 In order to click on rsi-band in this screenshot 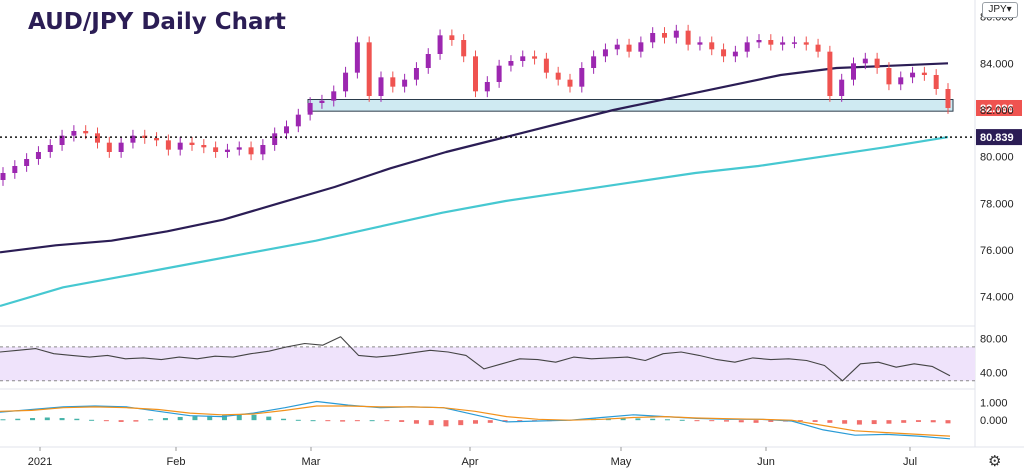, I will do `click(487, 363)`.